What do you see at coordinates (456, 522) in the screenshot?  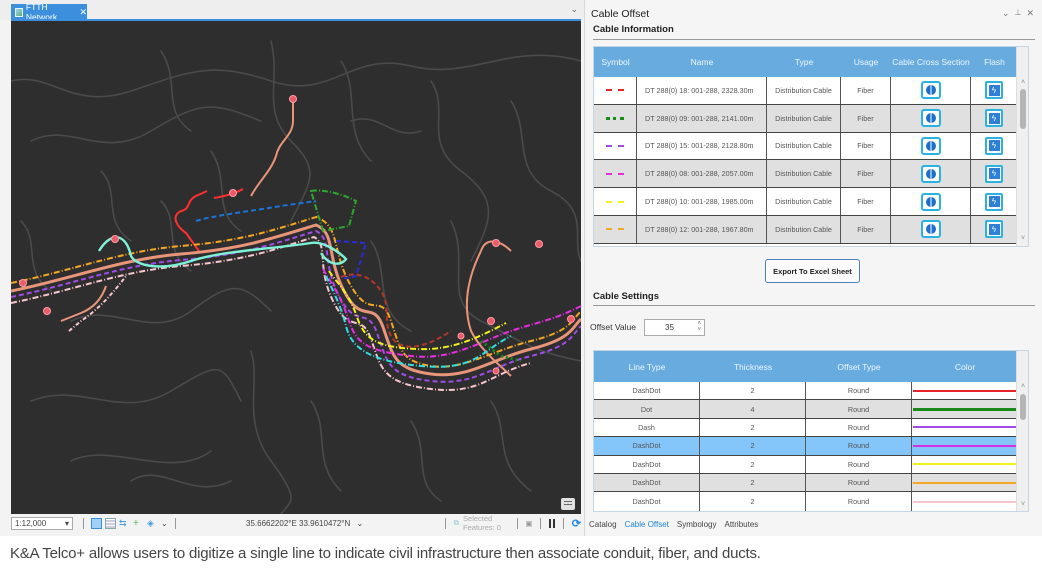 I see `select-features-icon: ⧉` at bounding box center [456, 522].